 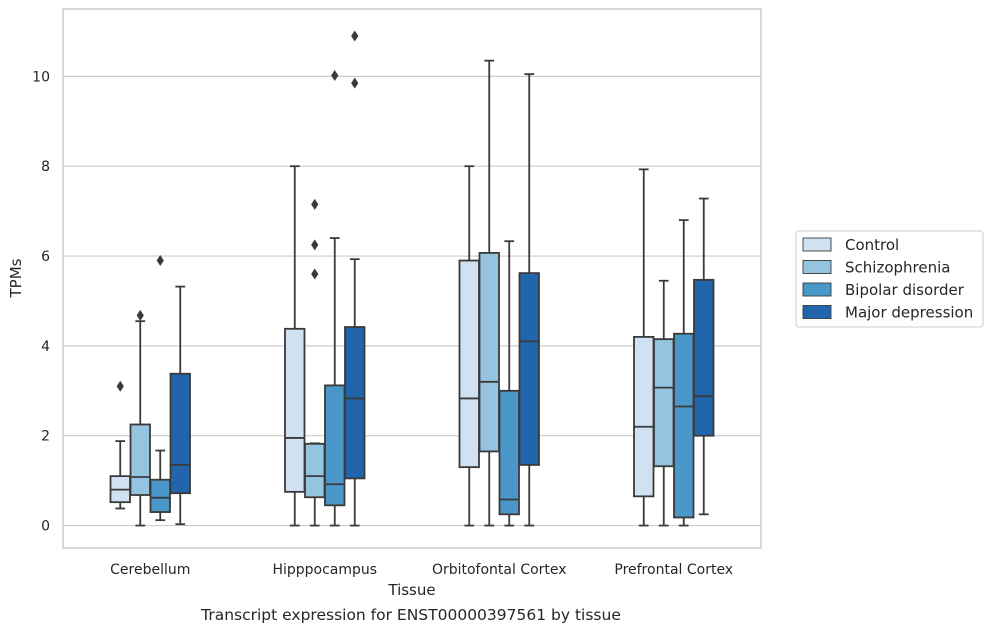 What do you see at coordinates (905, 290) in the screenshot?
I see `legend-label: Bipolar disorder` at bounding box center [905, 290].